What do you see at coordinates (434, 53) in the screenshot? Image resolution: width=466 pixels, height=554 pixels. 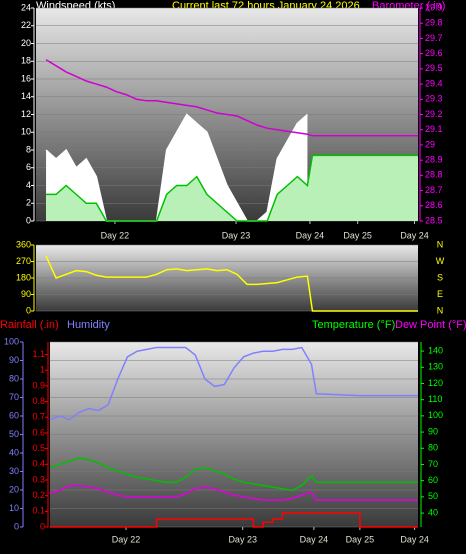 I see `y-tick-label: 29.6` at bounding box center [434, 53].